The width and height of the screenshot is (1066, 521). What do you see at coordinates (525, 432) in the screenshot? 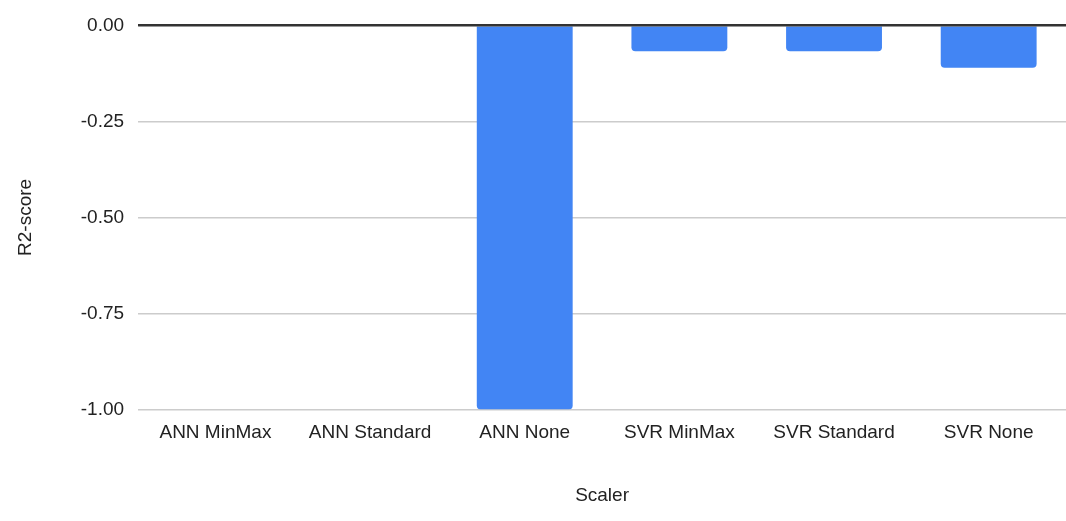
I see `x-tick-label: ANN None` at bounding box center [525, 432].